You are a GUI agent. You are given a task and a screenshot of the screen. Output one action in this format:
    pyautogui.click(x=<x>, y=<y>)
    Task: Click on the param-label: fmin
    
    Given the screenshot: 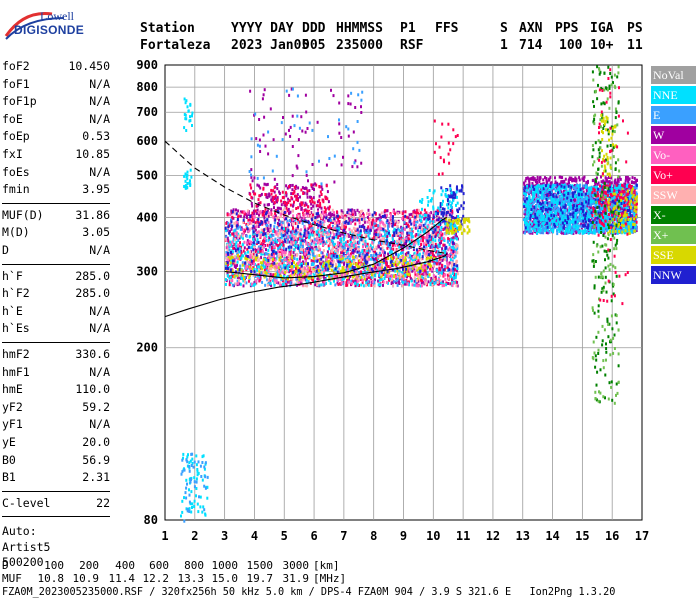 What is the action you would take?
    pyautogui.click(x=16, y=189)
    